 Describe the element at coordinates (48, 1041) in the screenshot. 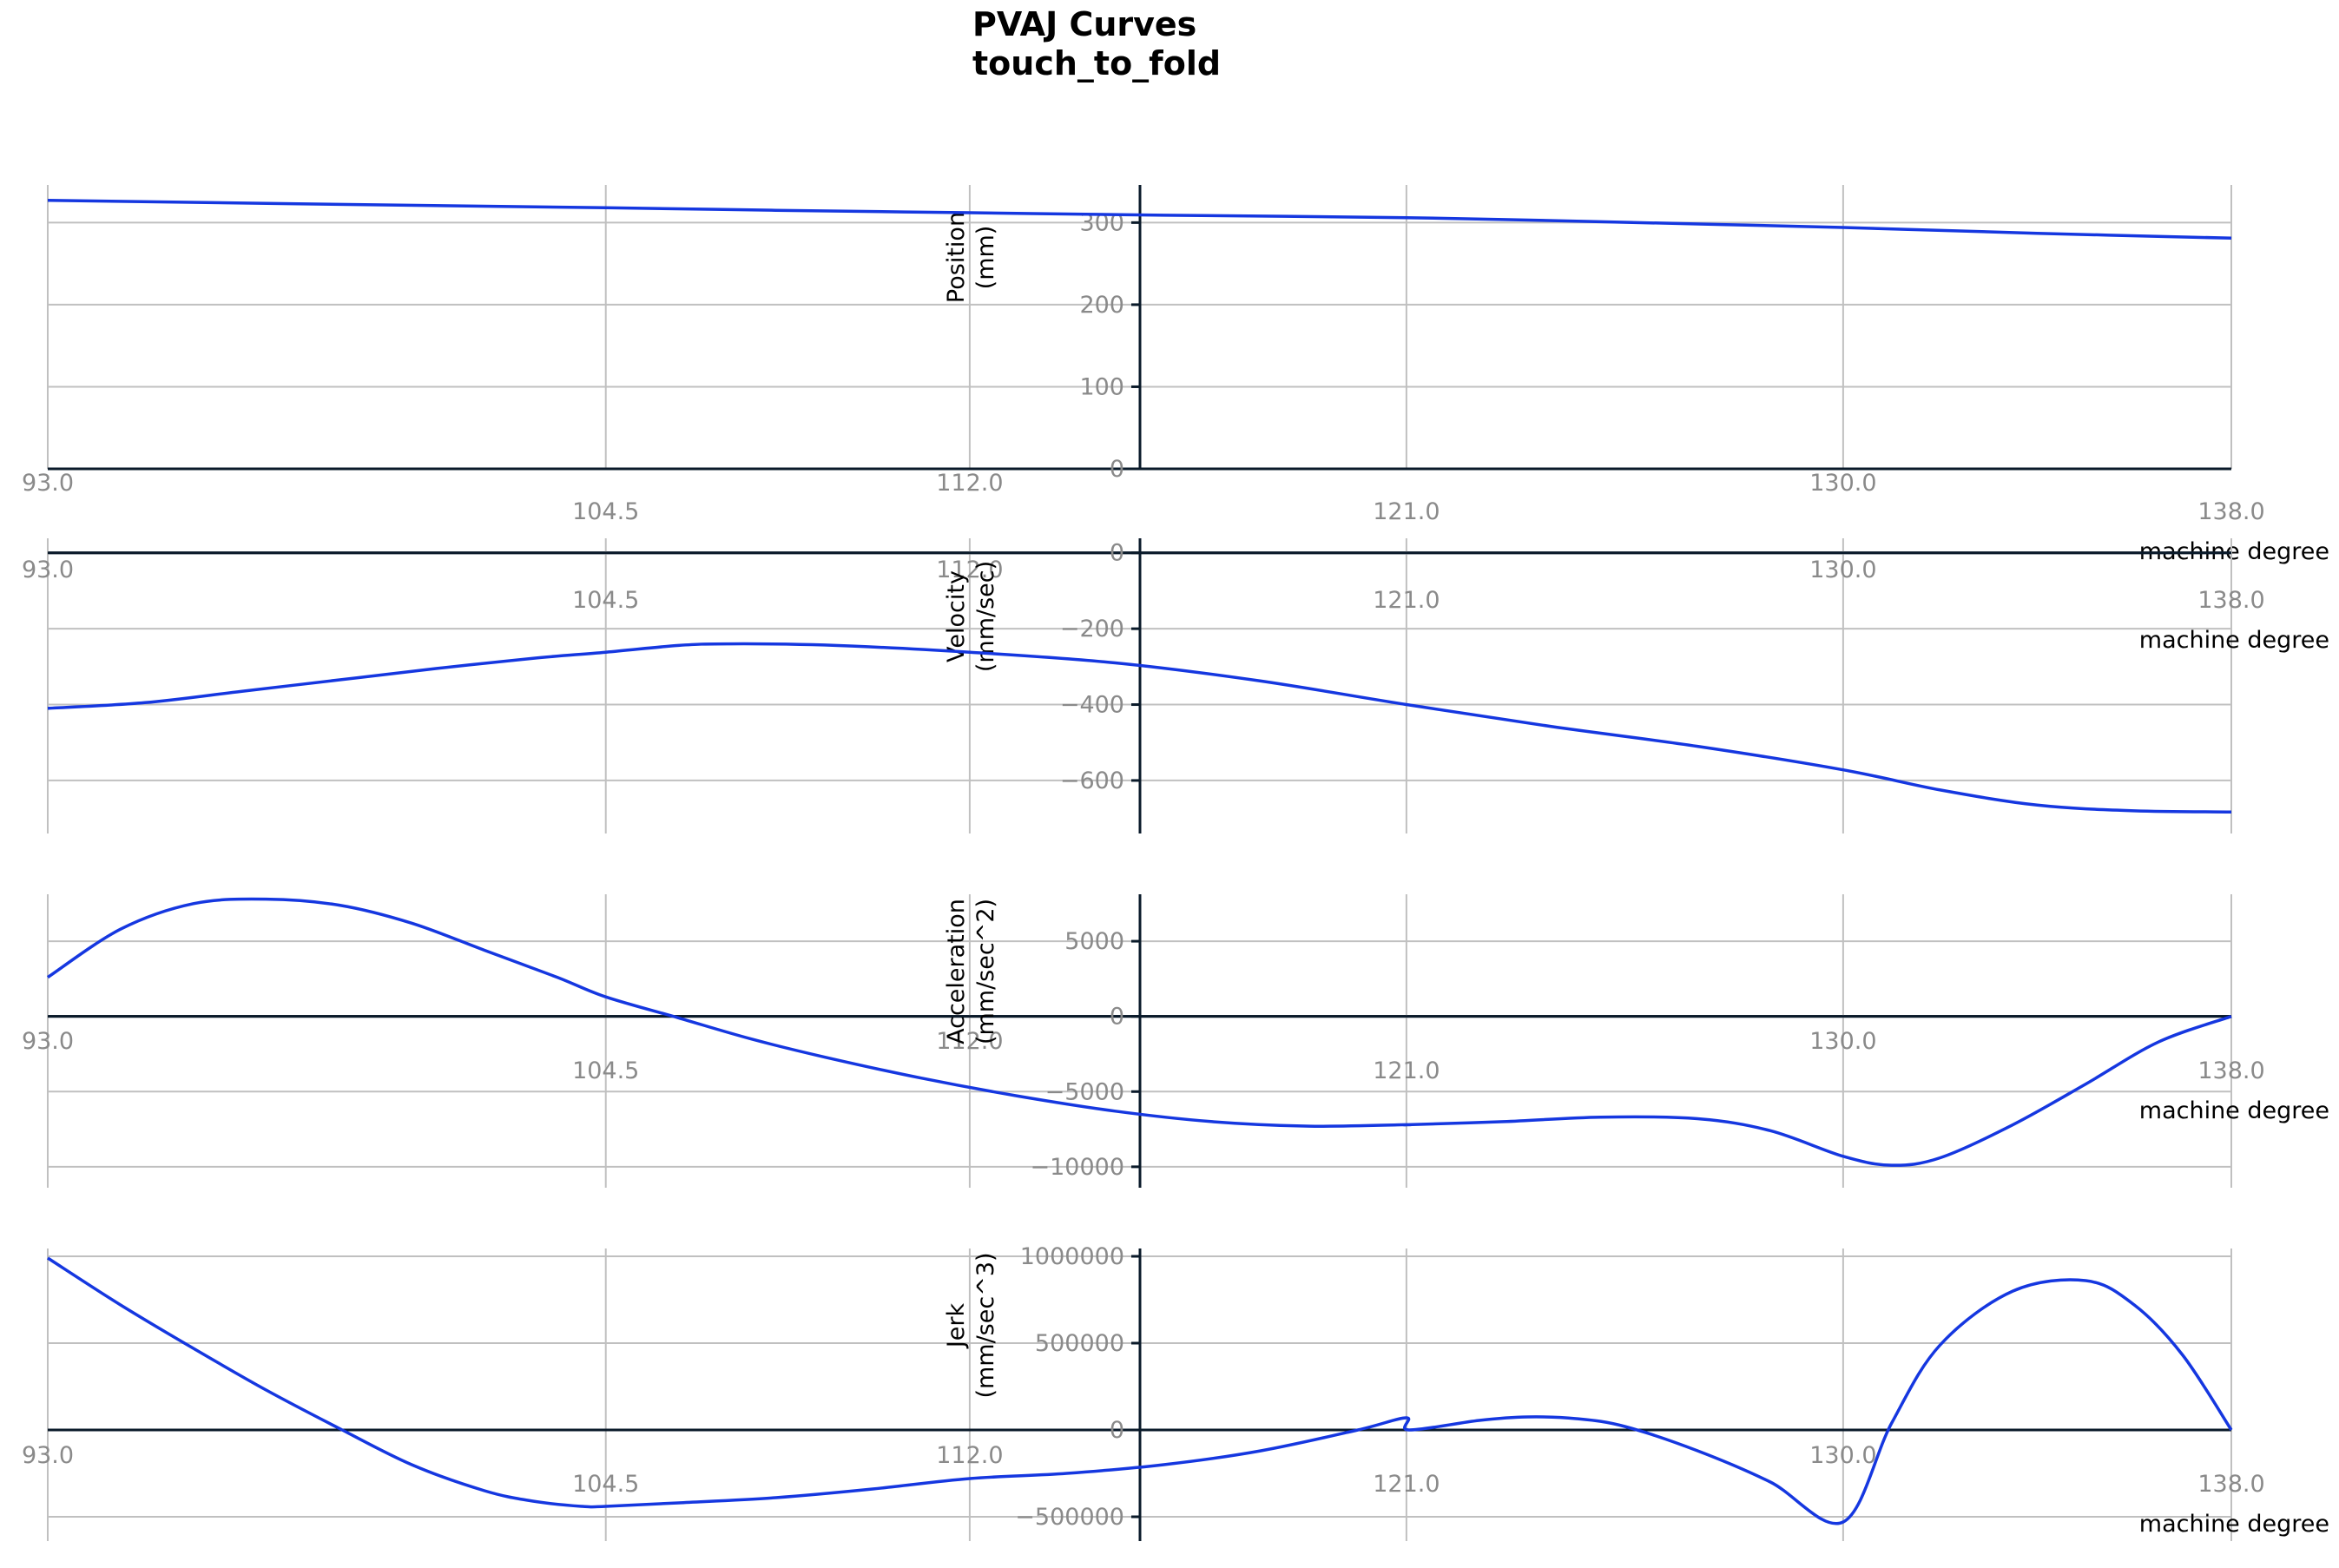

I see `panel3-xtick-label-0: 93.0` at that location.